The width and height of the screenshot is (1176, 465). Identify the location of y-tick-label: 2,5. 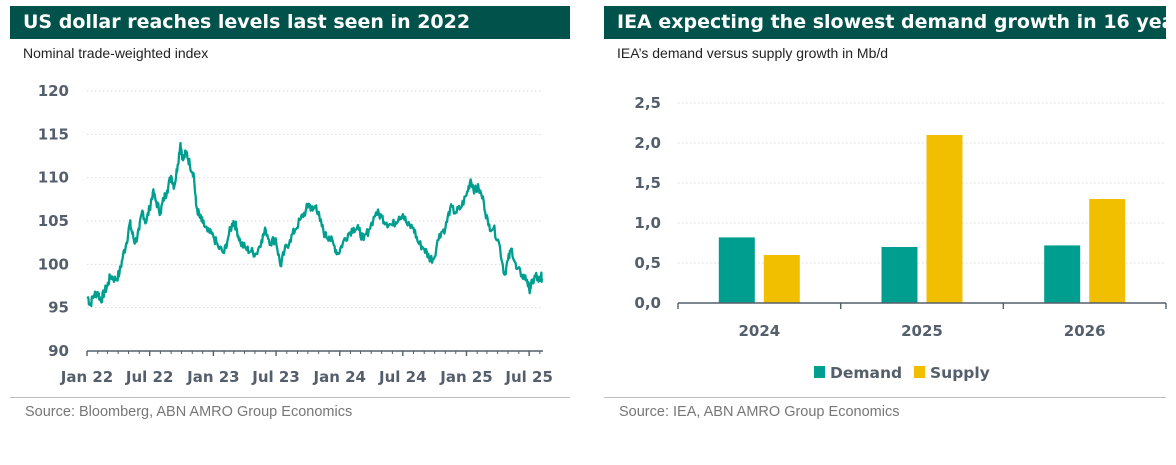
(647, 103).